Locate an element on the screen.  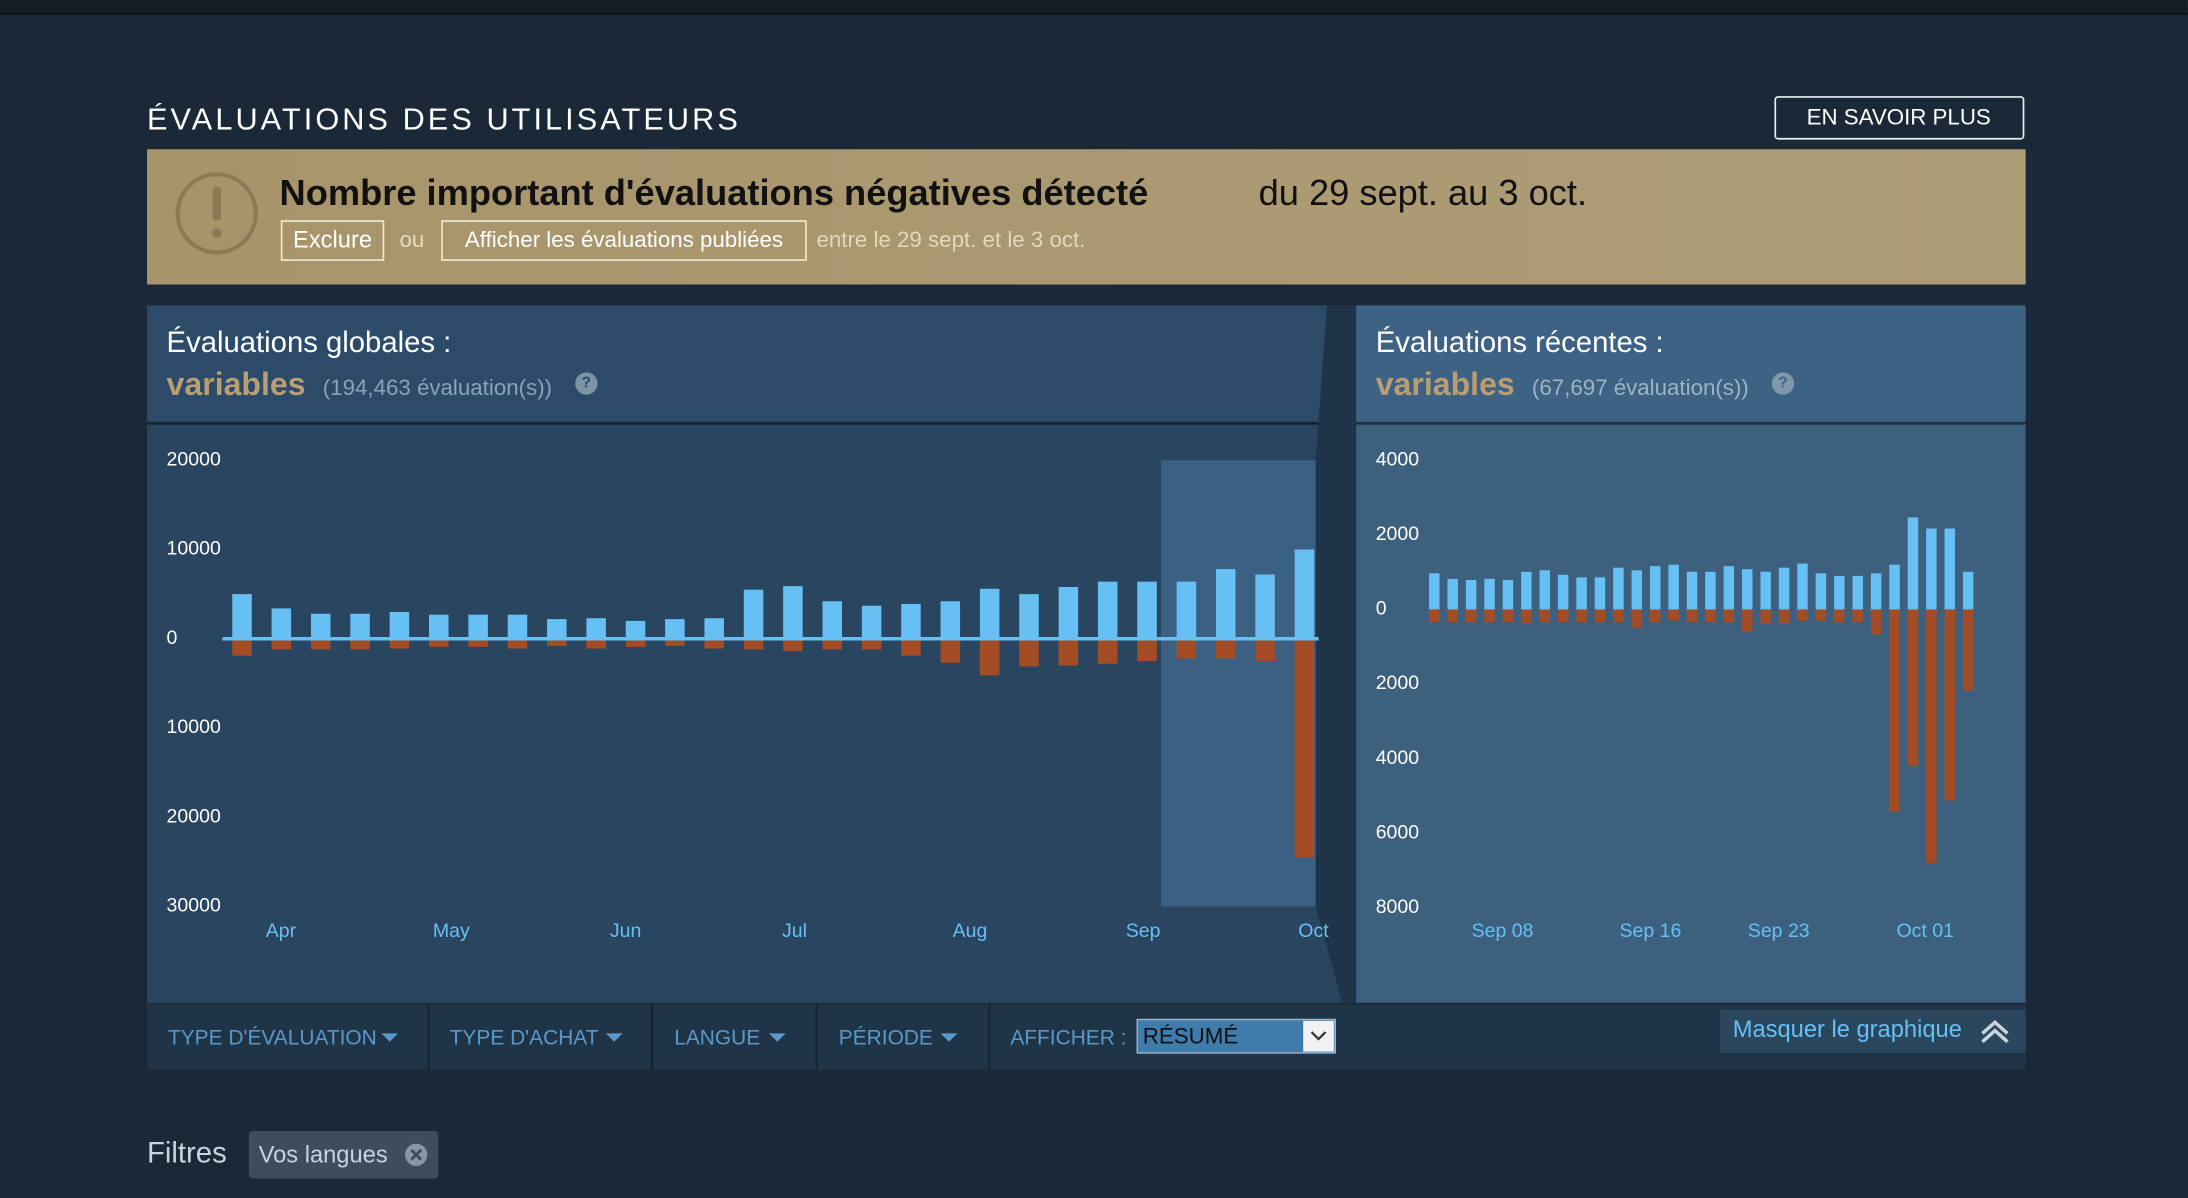
learn-more-label: EN SAVOIR PLUS is located at coordinates (1899, 116).